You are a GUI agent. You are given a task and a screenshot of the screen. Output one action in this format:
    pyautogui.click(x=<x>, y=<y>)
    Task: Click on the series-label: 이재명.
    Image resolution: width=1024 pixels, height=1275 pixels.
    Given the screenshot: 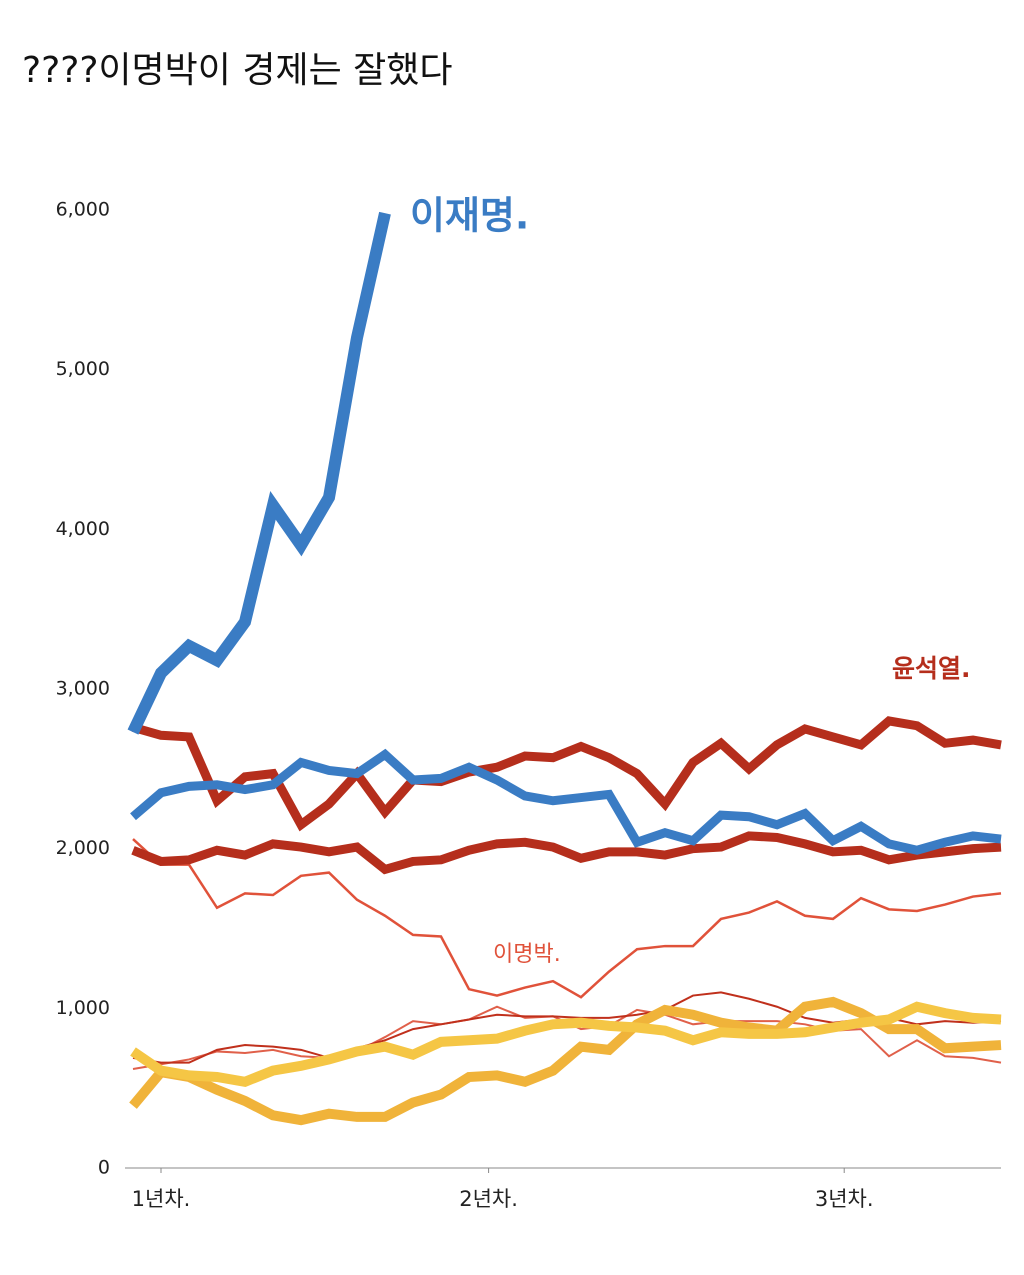 What is the action you would take?
    pyautogui.click(x=469, y=216)
    